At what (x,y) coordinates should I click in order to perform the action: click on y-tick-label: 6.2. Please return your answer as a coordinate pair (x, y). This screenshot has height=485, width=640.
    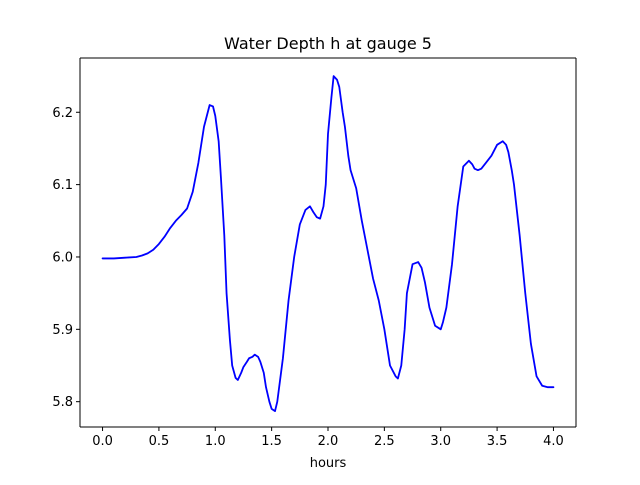
    Looking at the image, I should click on (62, 113).